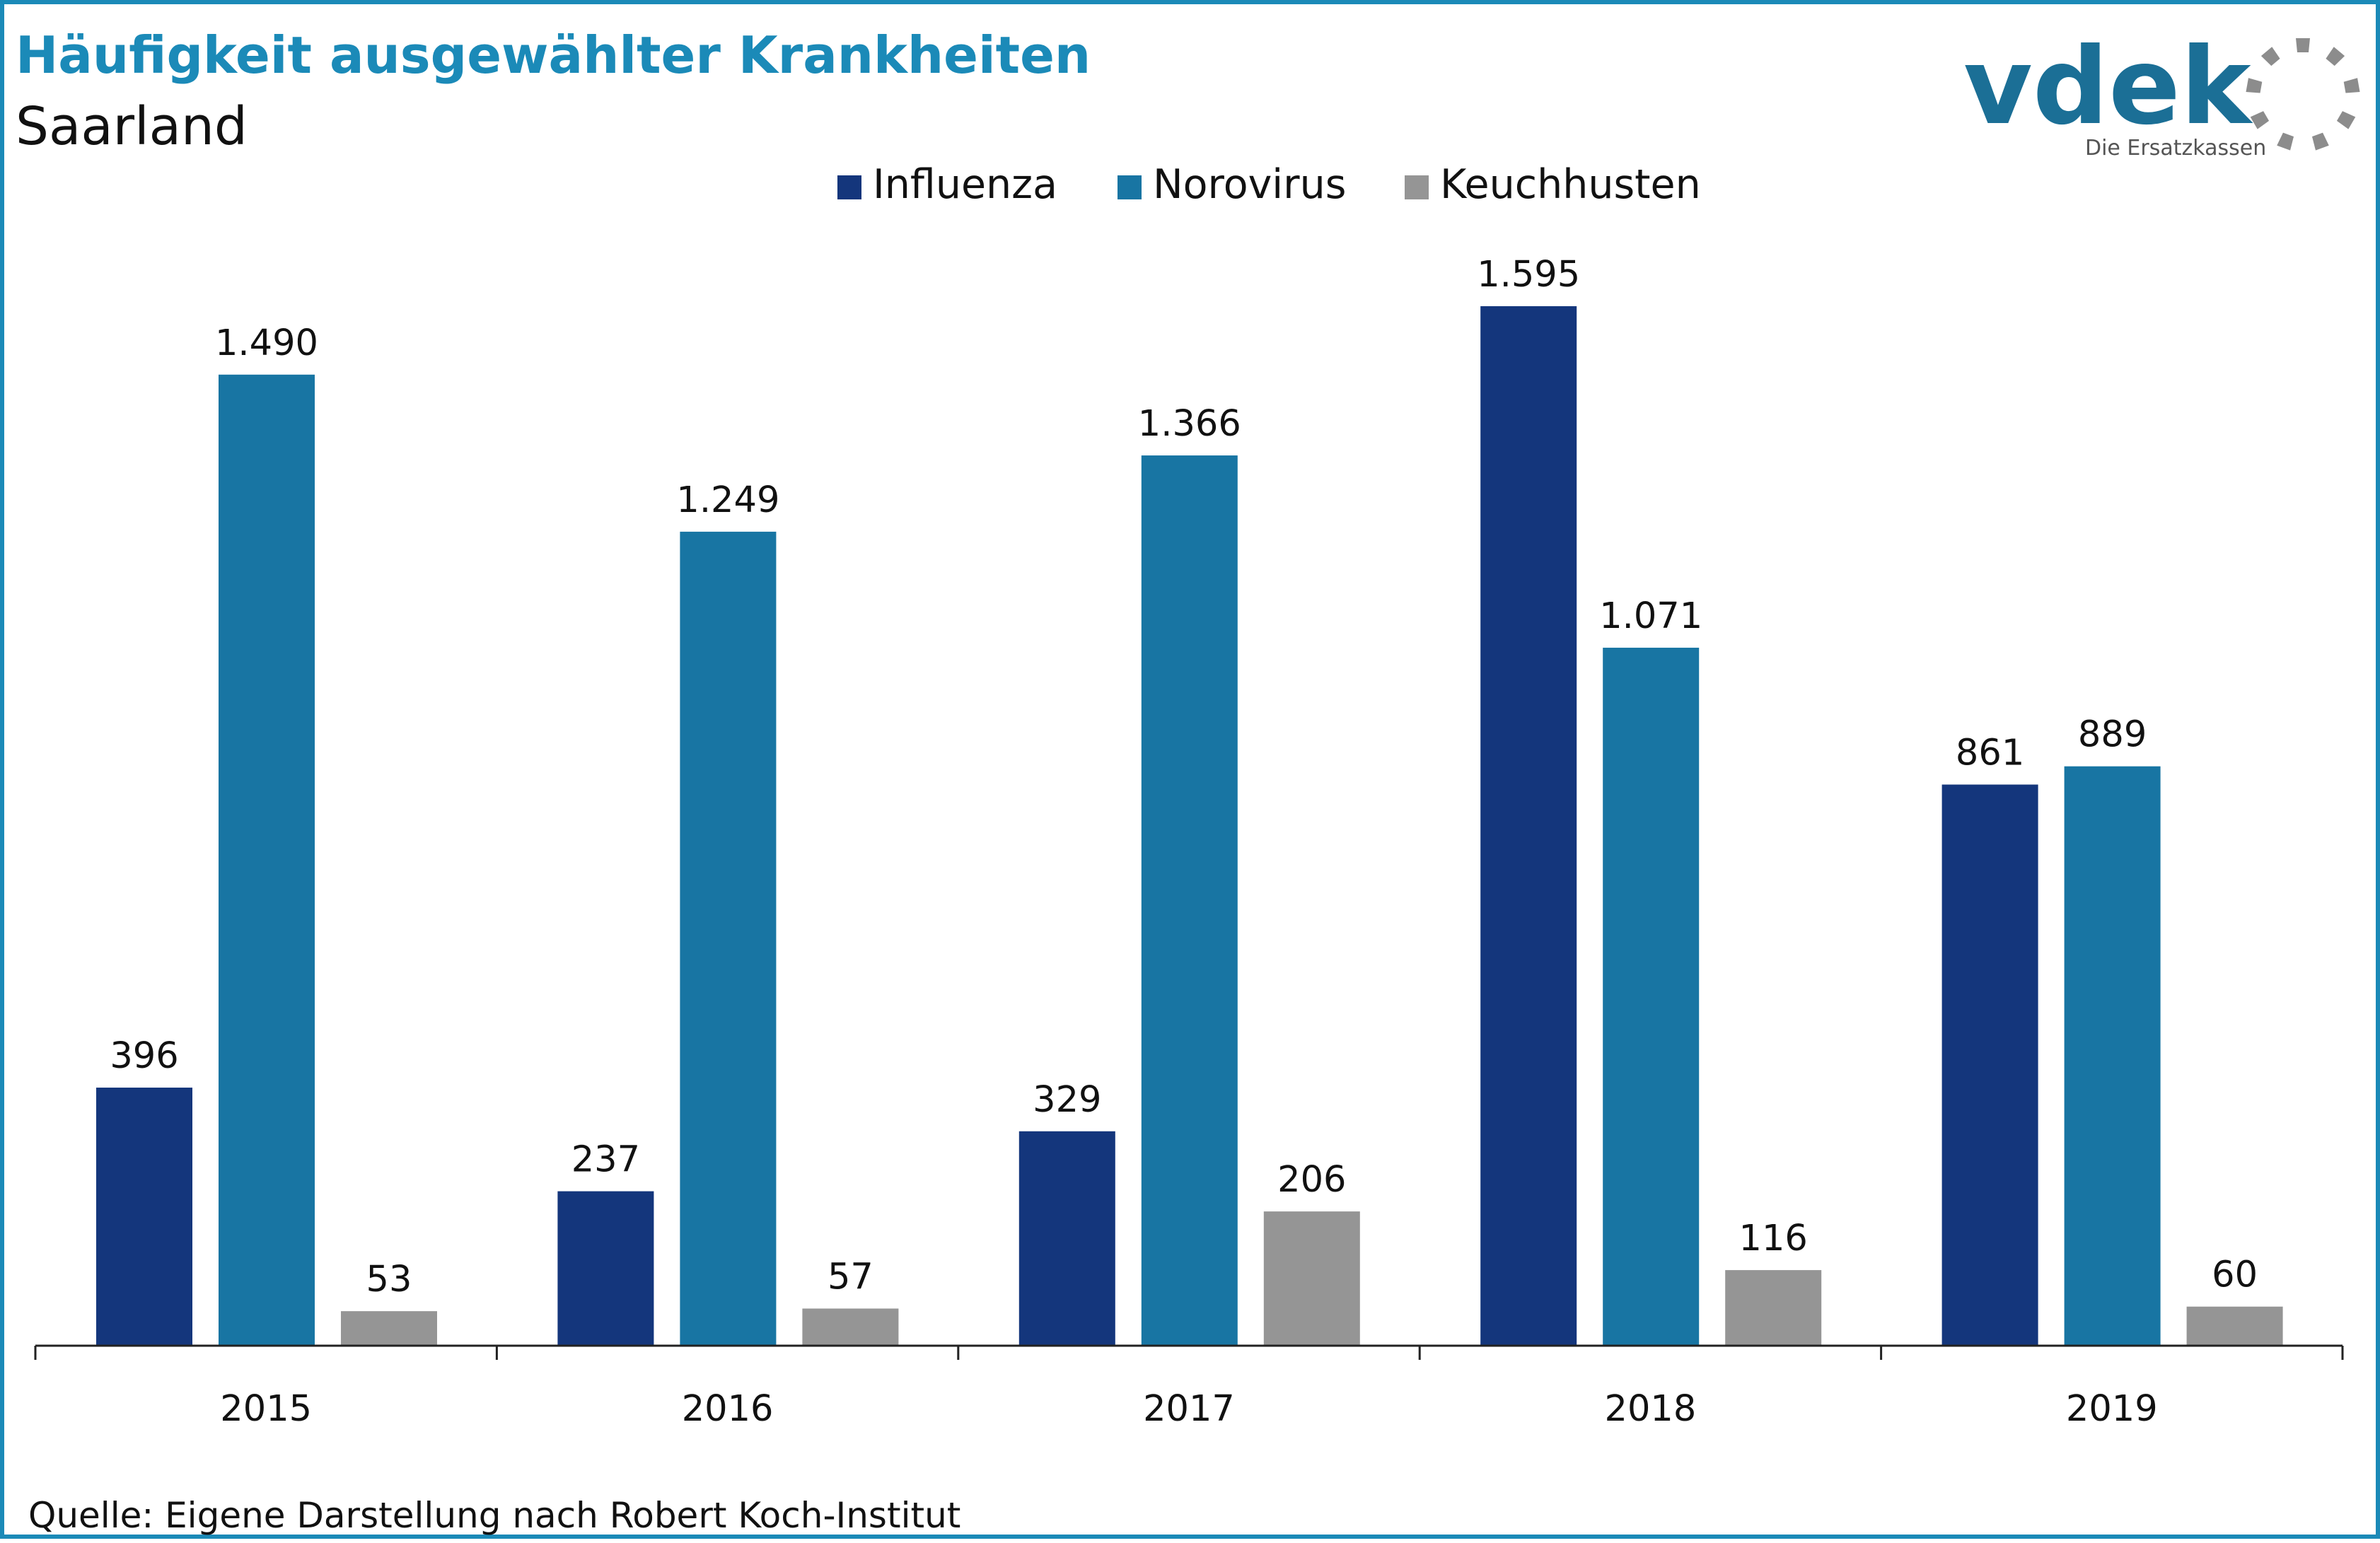  Describe the element at coordinates (1529, 275) in the screenshot. I see `value-label-influenza-2018: 1.595` at that location.